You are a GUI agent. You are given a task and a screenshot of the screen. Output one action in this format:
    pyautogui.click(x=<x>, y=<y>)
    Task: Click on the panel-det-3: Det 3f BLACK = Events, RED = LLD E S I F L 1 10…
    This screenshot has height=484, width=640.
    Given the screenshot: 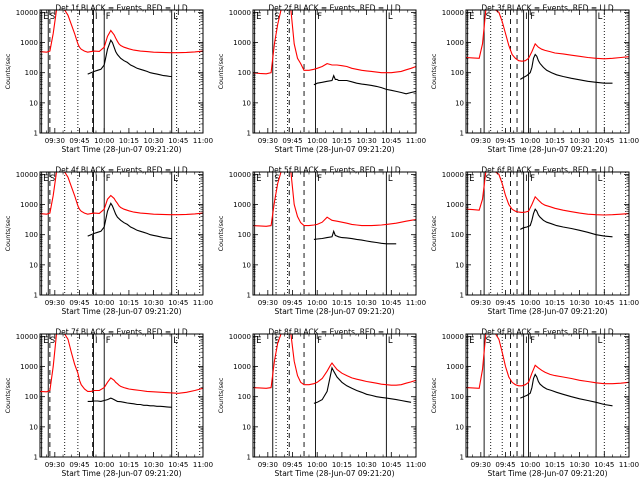 What is the action you would take?
    pyautogui.click(x=534, y=79)
    